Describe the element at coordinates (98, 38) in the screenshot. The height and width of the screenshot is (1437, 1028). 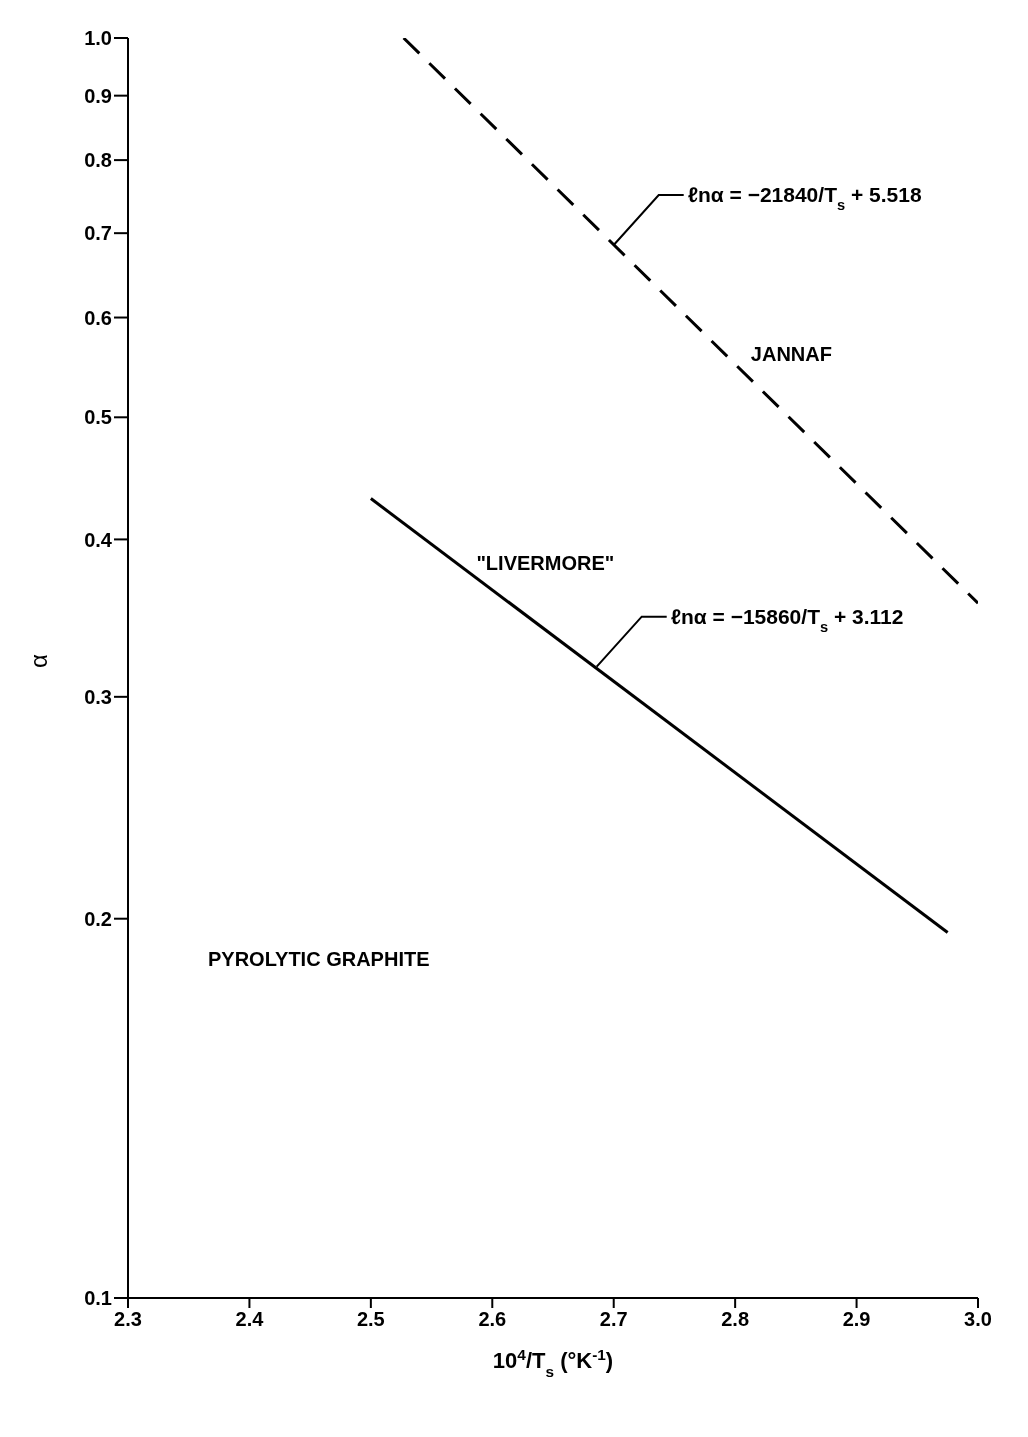
I see `y-tick-label: 1.0` at that location.